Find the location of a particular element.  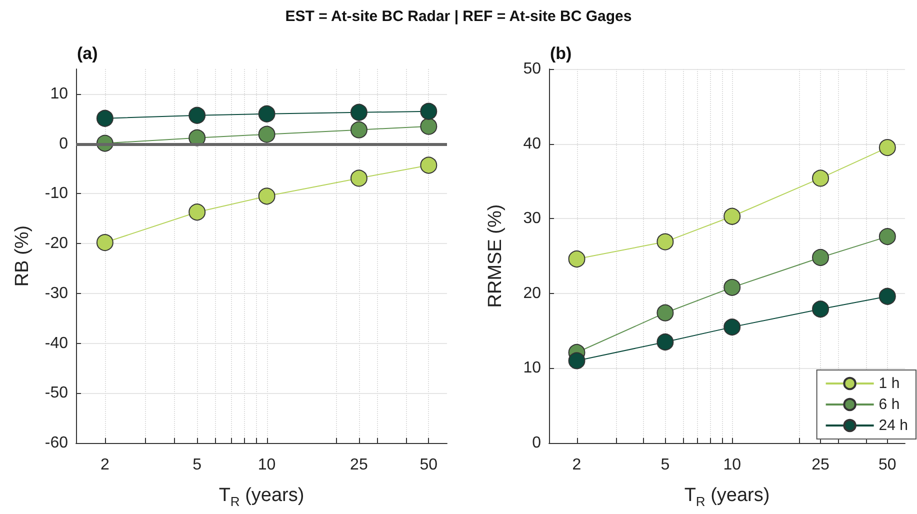

y-axis-title: RRMSE (%) is located at coordinates (495, 256).